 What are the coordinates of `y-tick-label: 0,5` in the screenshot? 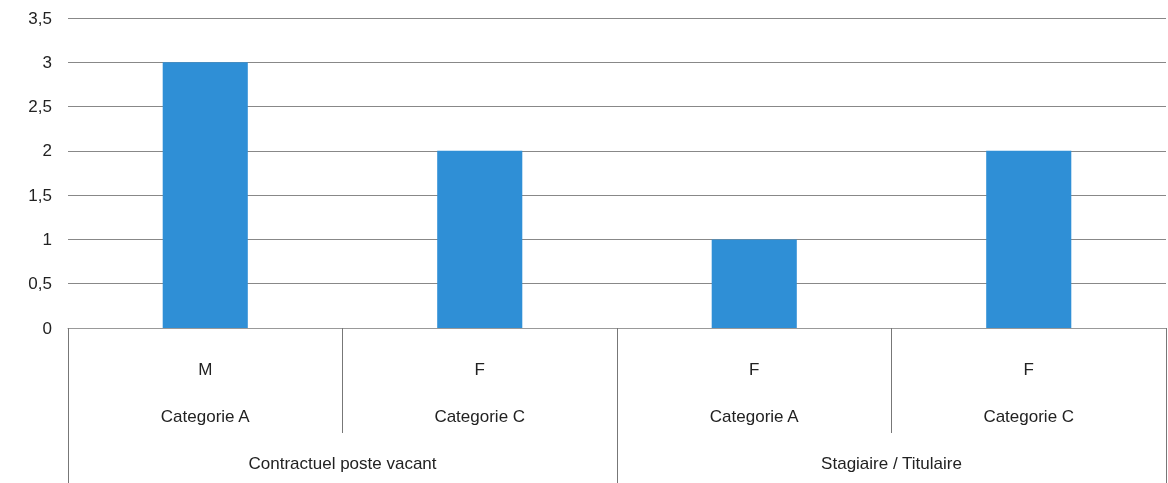 It's located at (40, 284).